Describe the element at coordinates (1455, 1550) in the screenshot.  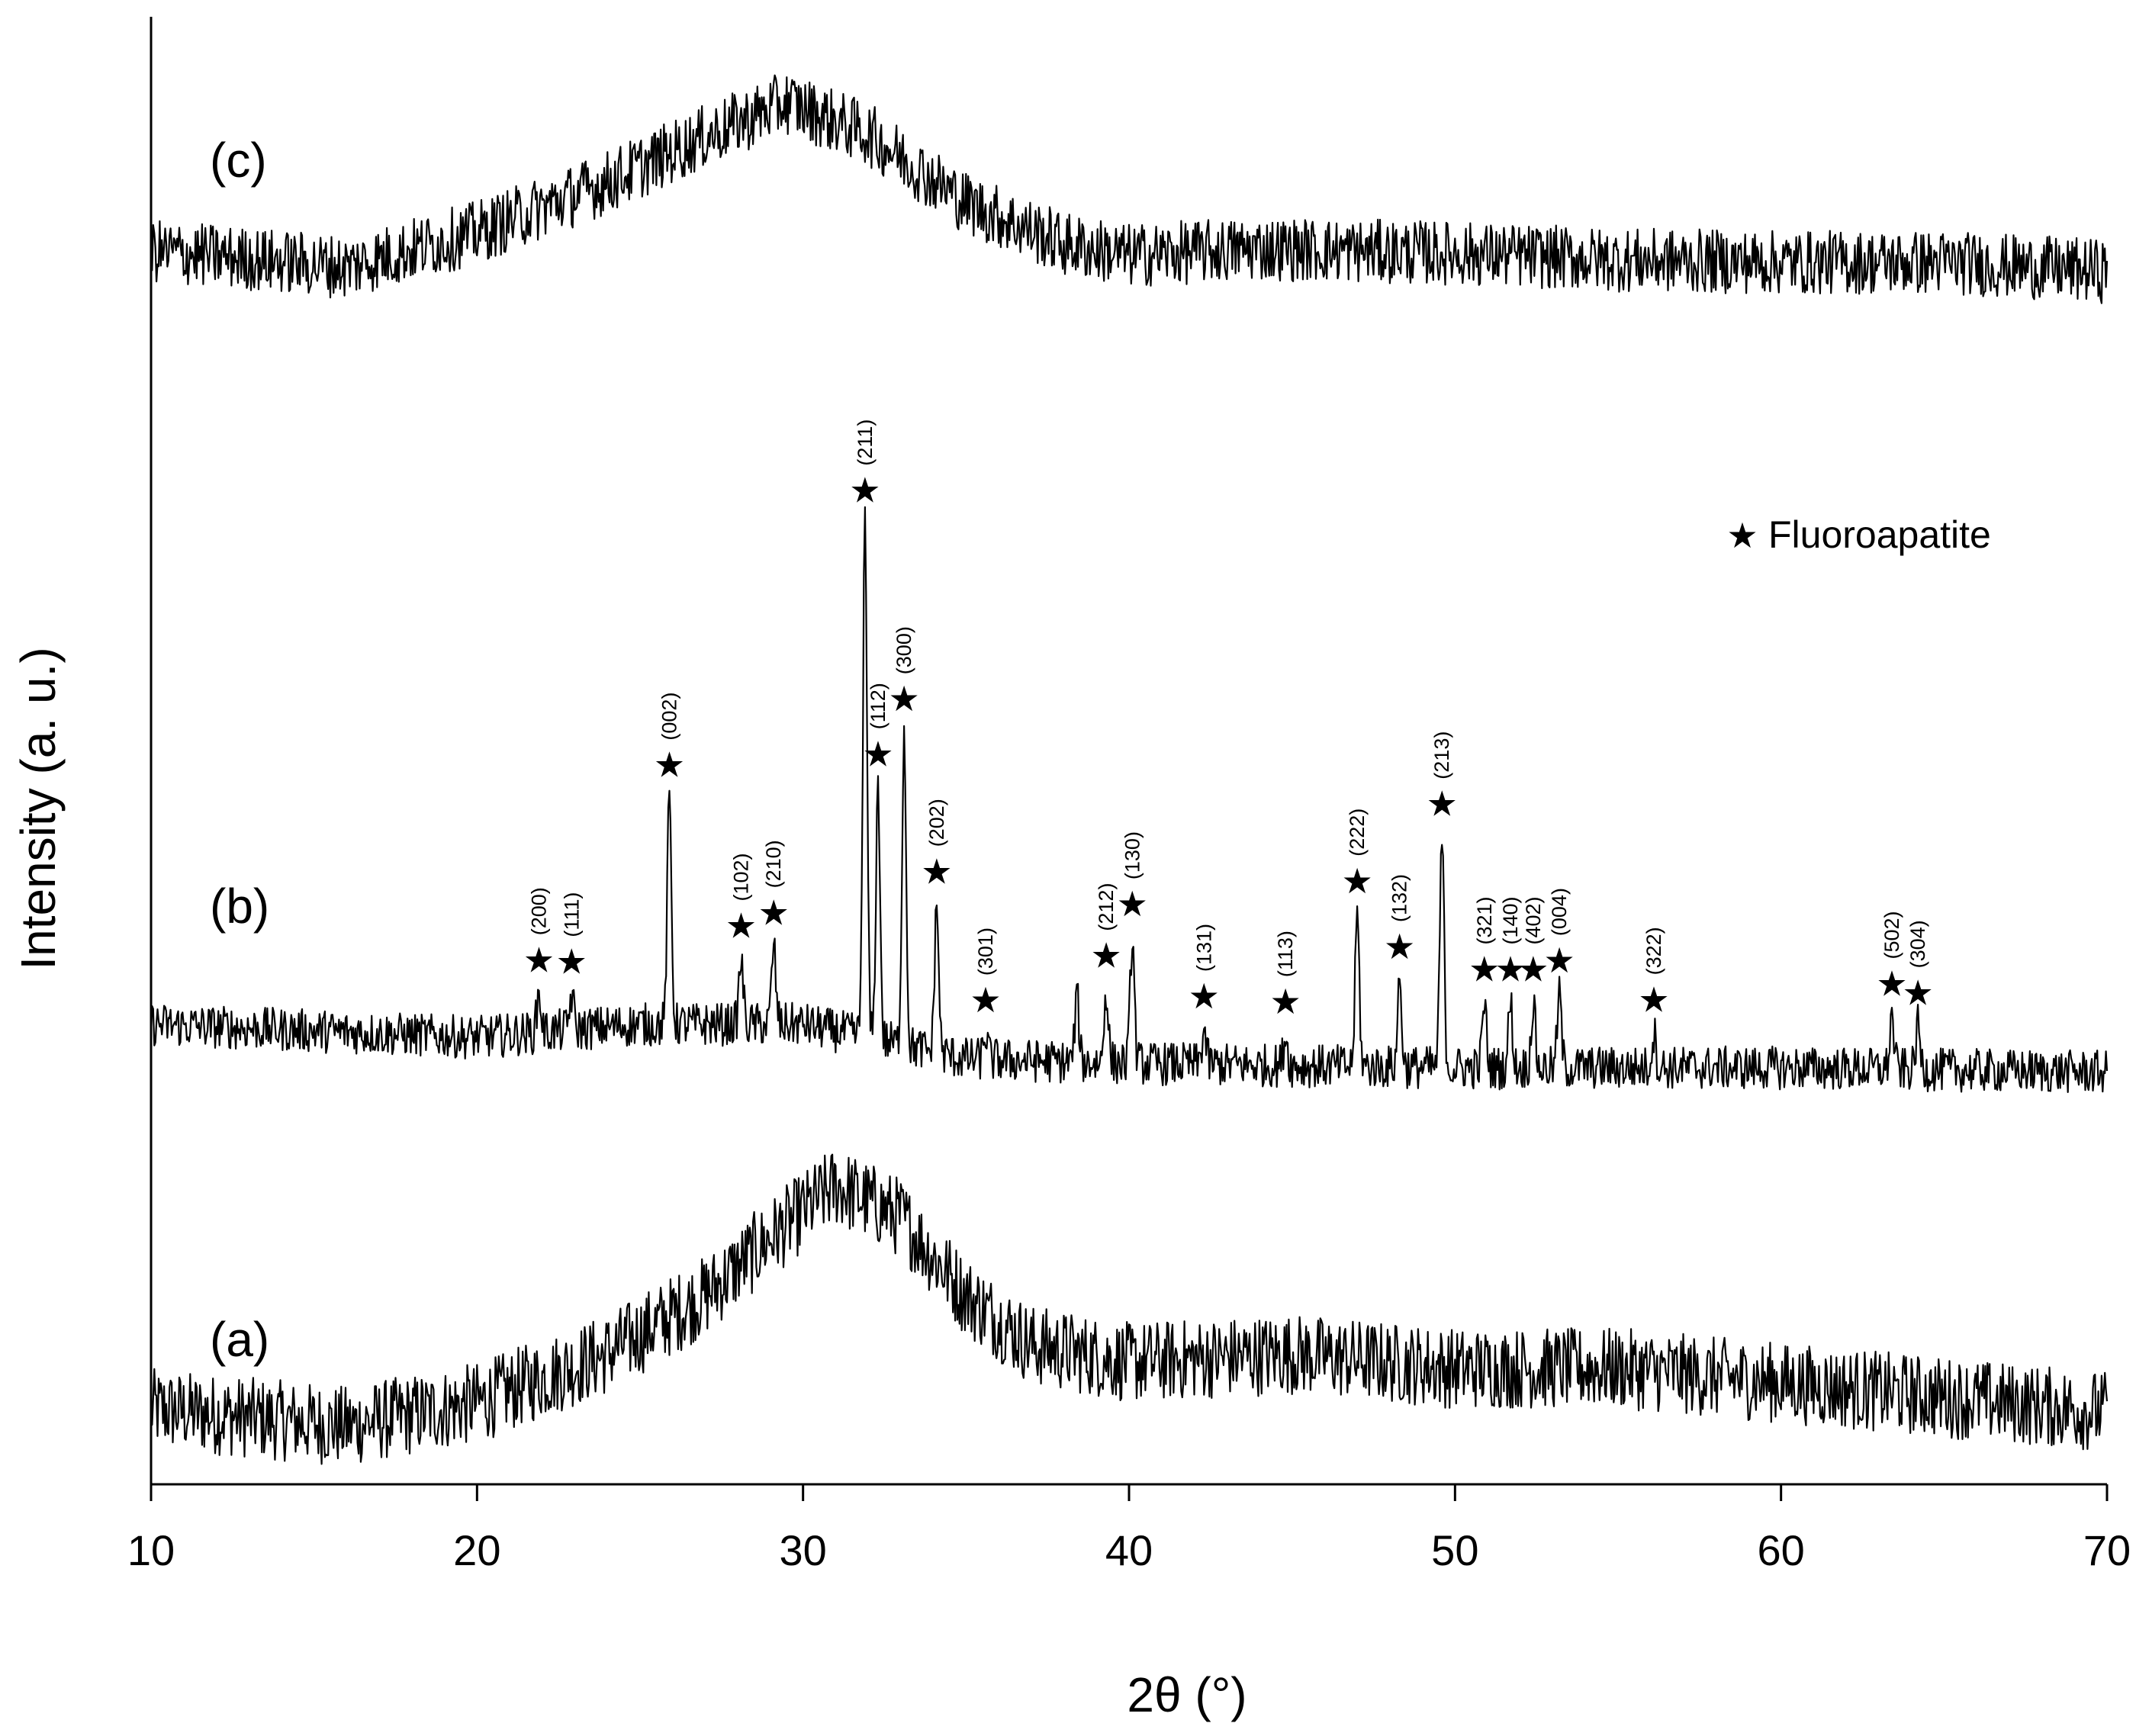
I see `x-tick-label: 50` at that location.